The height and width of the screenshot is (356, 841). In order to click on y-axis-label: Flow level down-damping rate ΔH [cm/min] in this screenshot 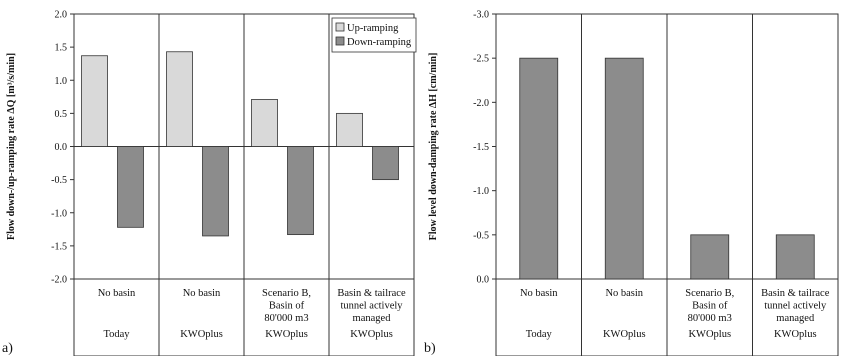, I will do `click(433, 147)`.